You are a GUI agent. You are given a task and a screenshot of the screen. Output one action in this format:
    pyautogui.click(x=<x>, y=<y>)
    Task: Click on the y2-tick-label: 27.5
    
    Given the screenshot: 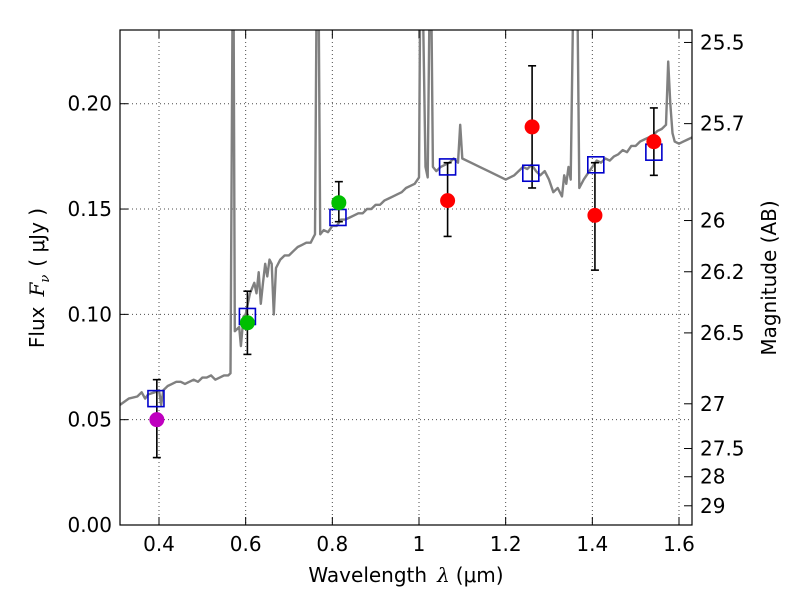 What is the action you would take?
    pyautogui.click(x=722, y=449)
    